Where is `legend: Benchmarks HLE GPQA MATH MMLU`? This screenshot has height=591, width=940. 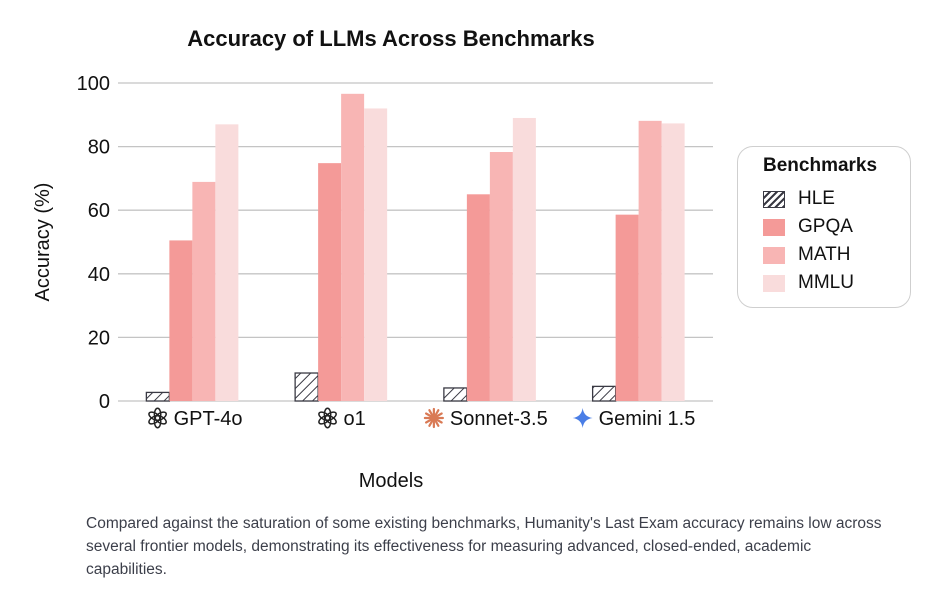
legend: Benchmarks HLE GPQA MATH MMLU is located at coordinates (824, 227).